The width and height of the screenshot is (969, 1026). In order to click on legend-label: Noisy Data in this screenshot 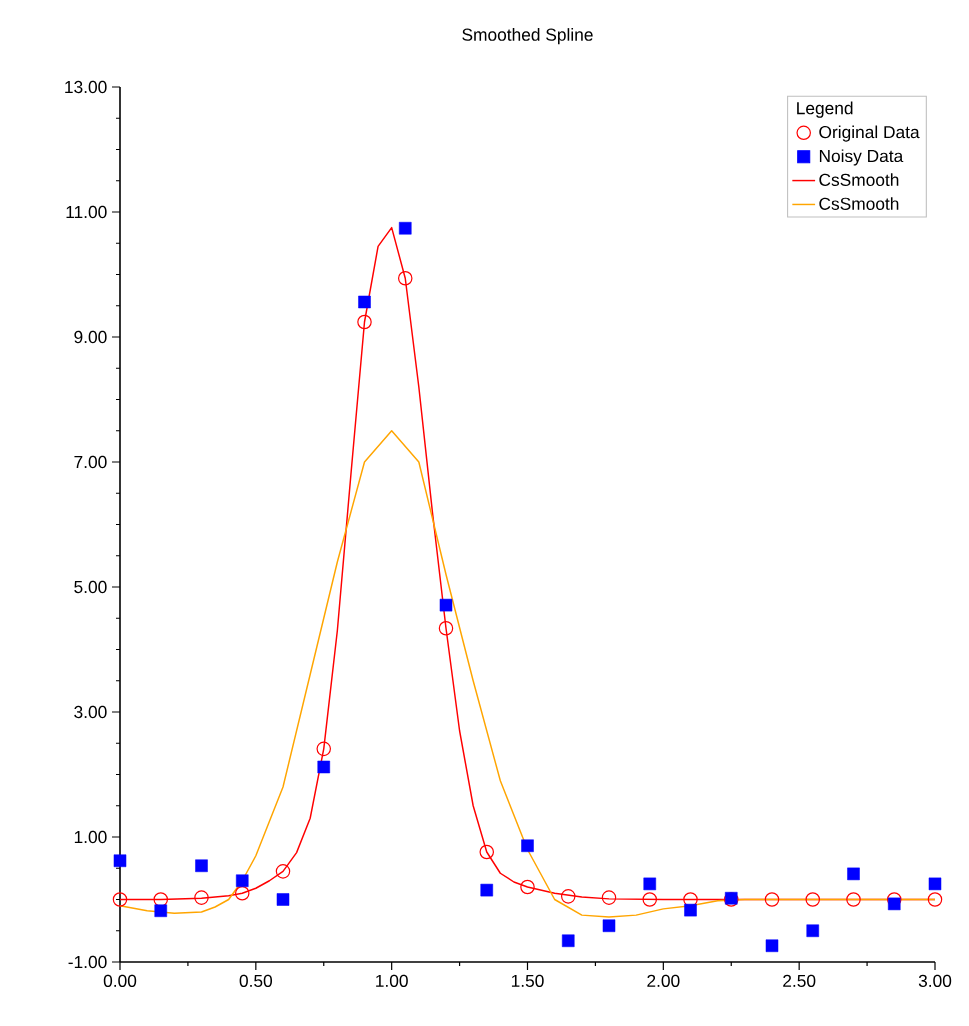, I will do `click(861, 157)`.